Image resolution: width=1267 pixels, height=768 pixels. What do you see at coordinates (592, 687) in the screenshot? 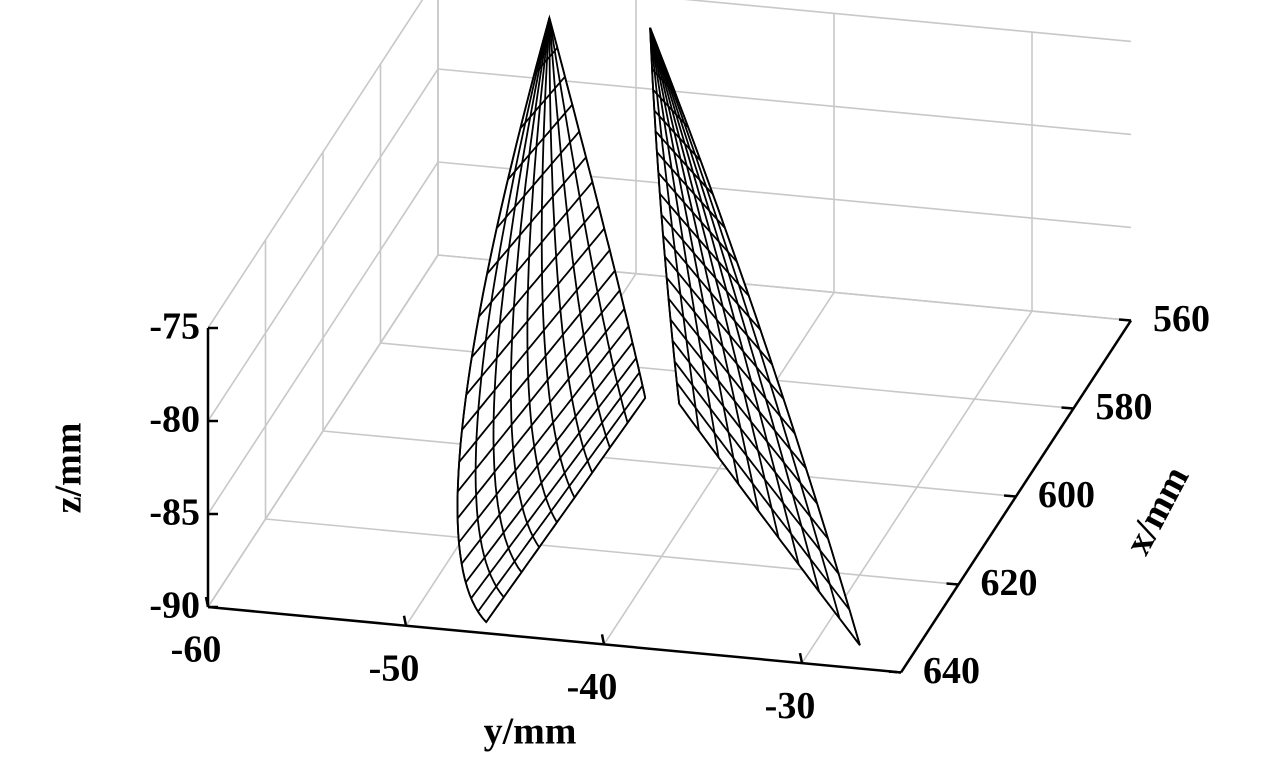
I see `y-tick-label: -40` at bounding box center [592, 687].